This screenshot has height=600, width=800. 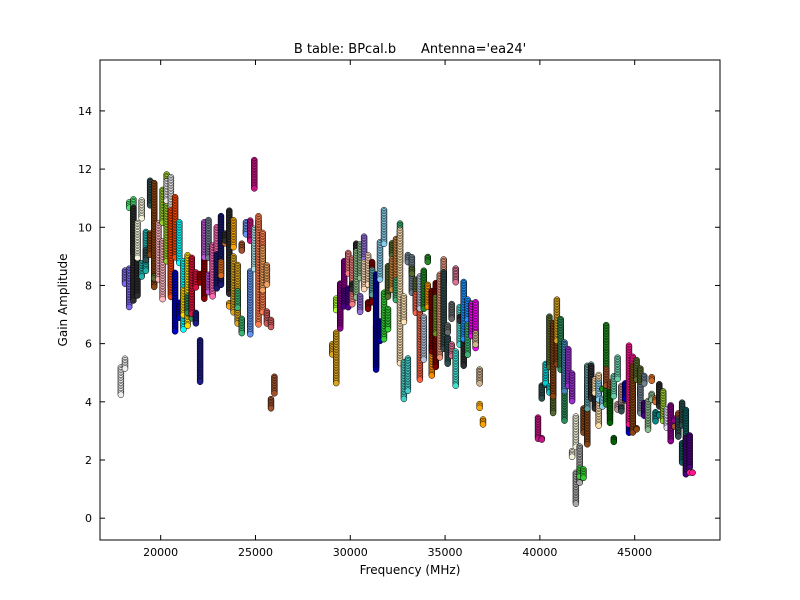 I want to click on y-tick-label: 10, so click(x=85, y=227).